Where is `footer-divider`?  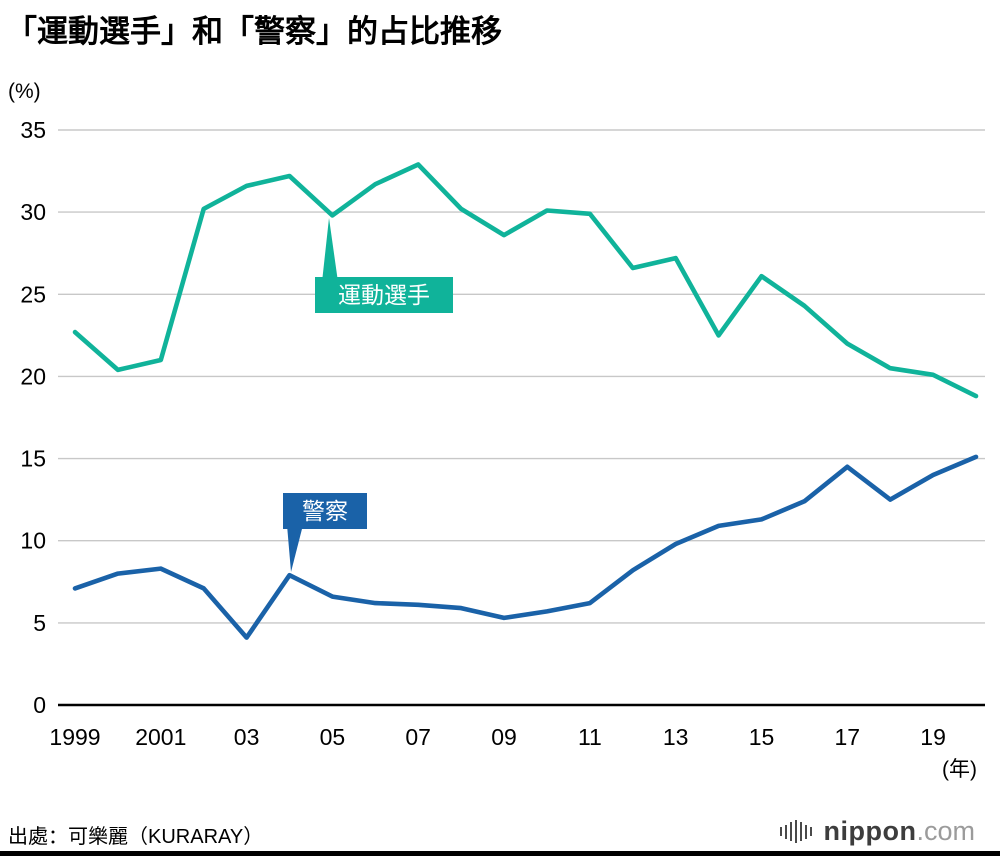 footer-divider is located at coordinates (500, 853).